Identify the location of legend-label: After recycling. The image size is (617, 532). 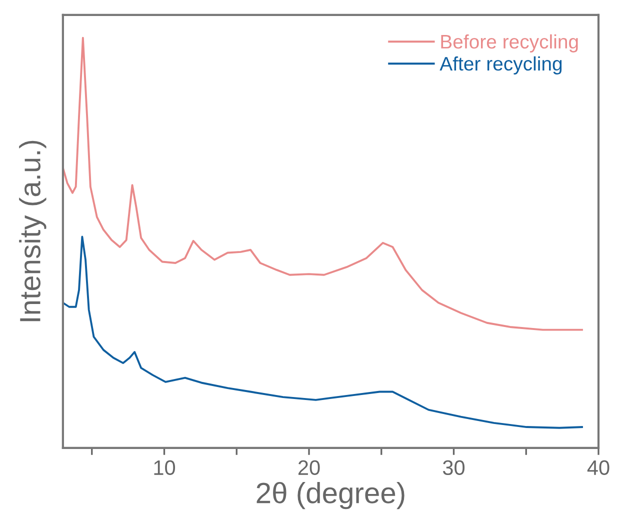
(501, 65).